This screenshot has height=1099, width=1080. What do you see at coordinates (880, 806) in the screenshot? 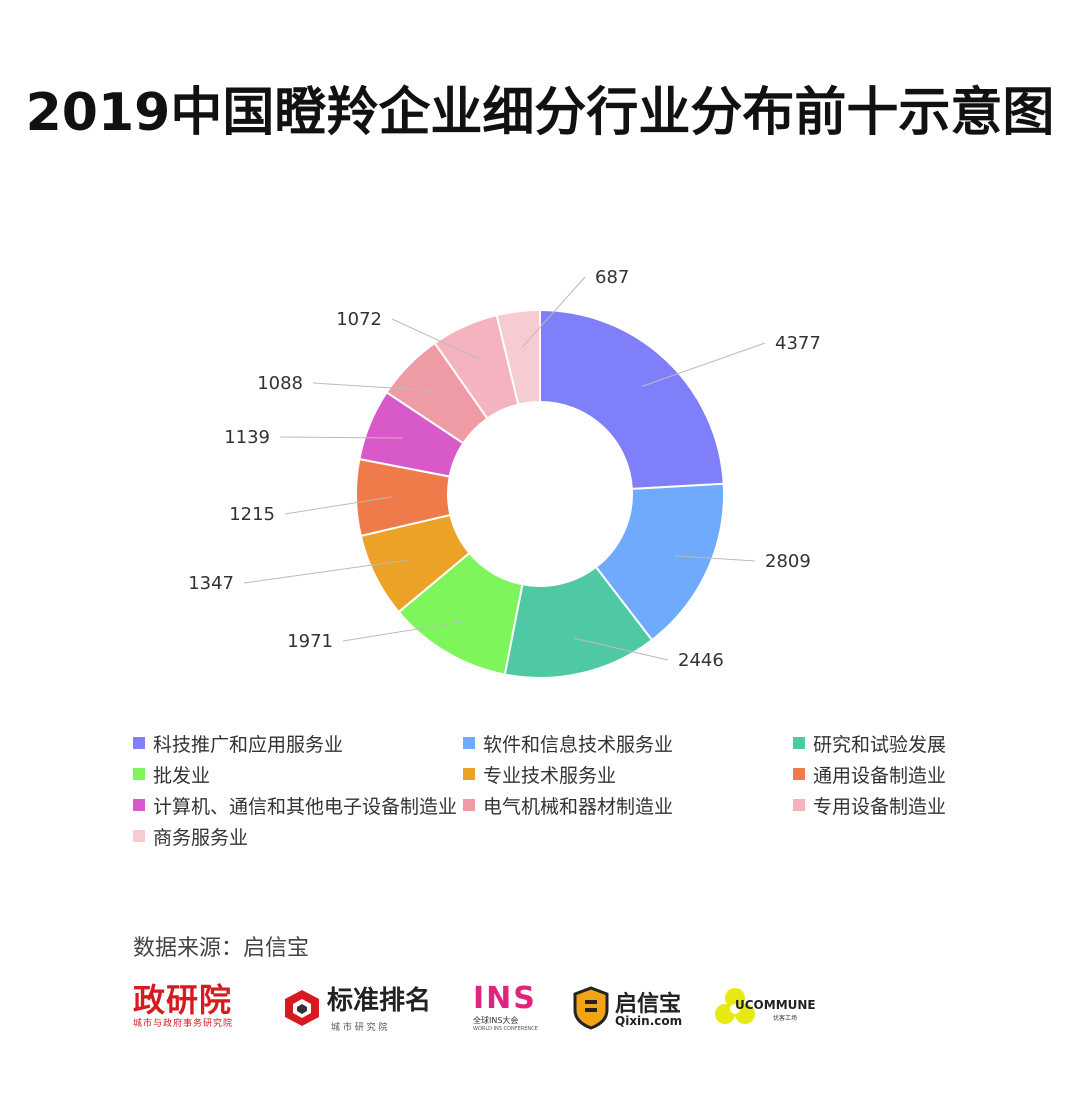
I see `legend-label: 专用设备制造业` at bounding box center [880, 806].